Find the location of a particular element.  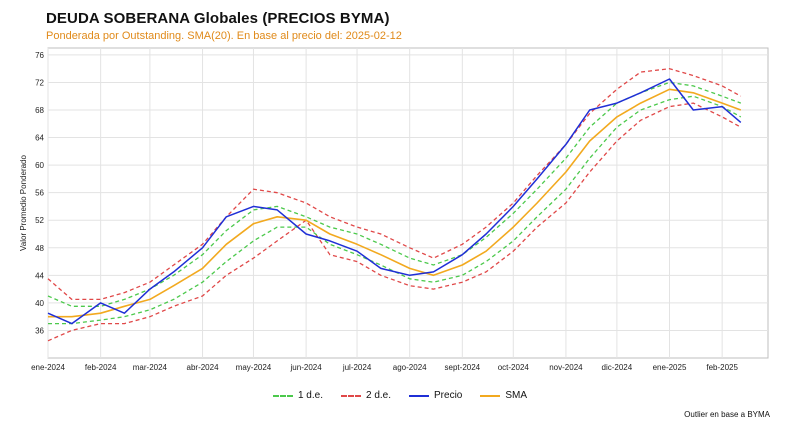

legend-label-precio: Precio is located at coordinates (448, 395).